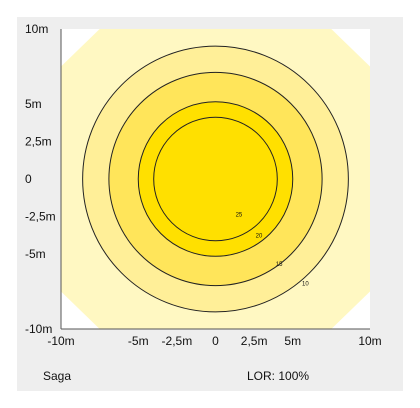 The image size is (420, 408). Describe the element at coordinates (273, 250) in the screenshot. I see `contour-labels: 10 15 20 25` at that location.